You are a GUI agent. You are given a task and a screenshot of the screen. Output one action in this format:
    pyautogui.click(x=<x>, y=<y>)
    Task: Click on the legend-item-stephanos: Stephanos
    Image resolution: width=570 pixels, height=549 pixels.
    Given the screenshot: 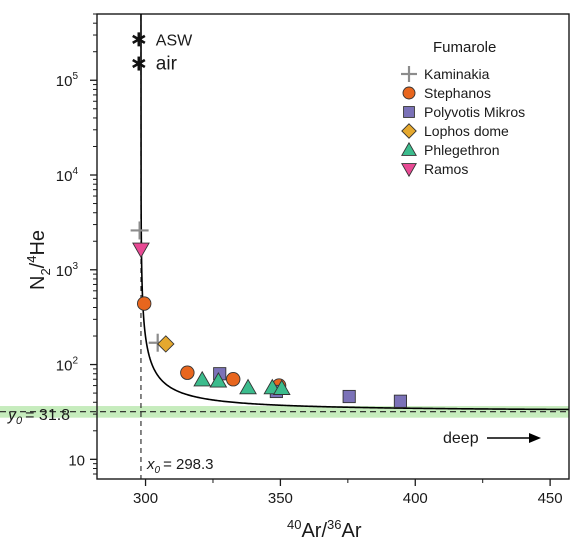 What is the action you would take?
    pyautogui.click(x=446, y=93)
    